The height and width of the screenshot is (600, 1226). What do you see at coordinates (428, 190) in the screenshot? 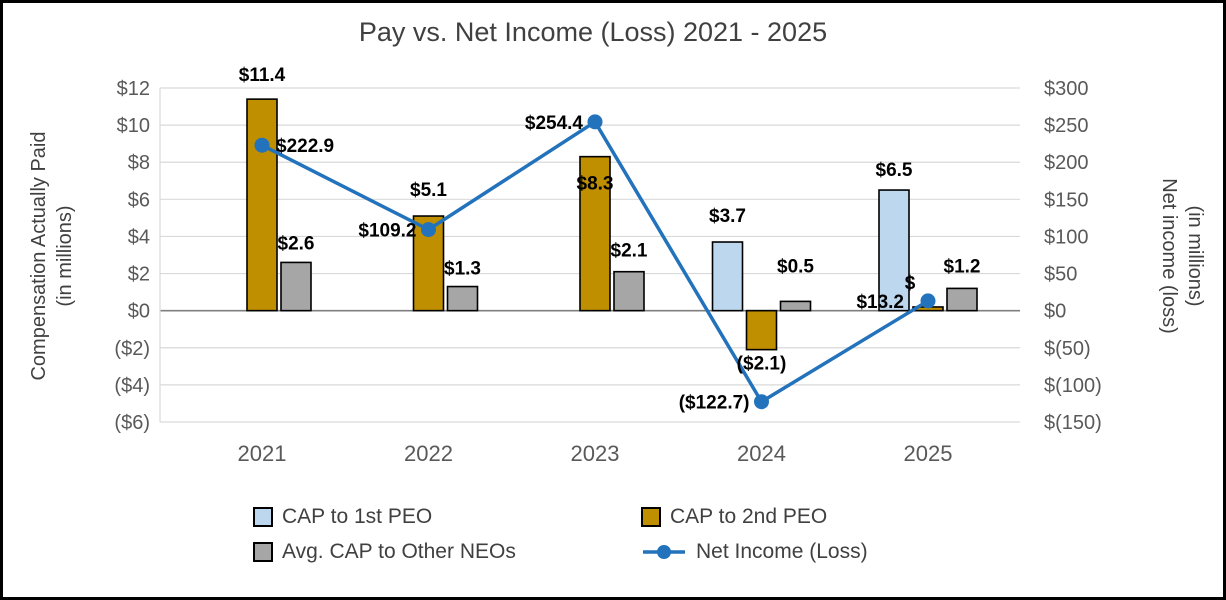
I see `label-cap_2nd_peo-2022: $5.1` at bounding box center [428, 190].